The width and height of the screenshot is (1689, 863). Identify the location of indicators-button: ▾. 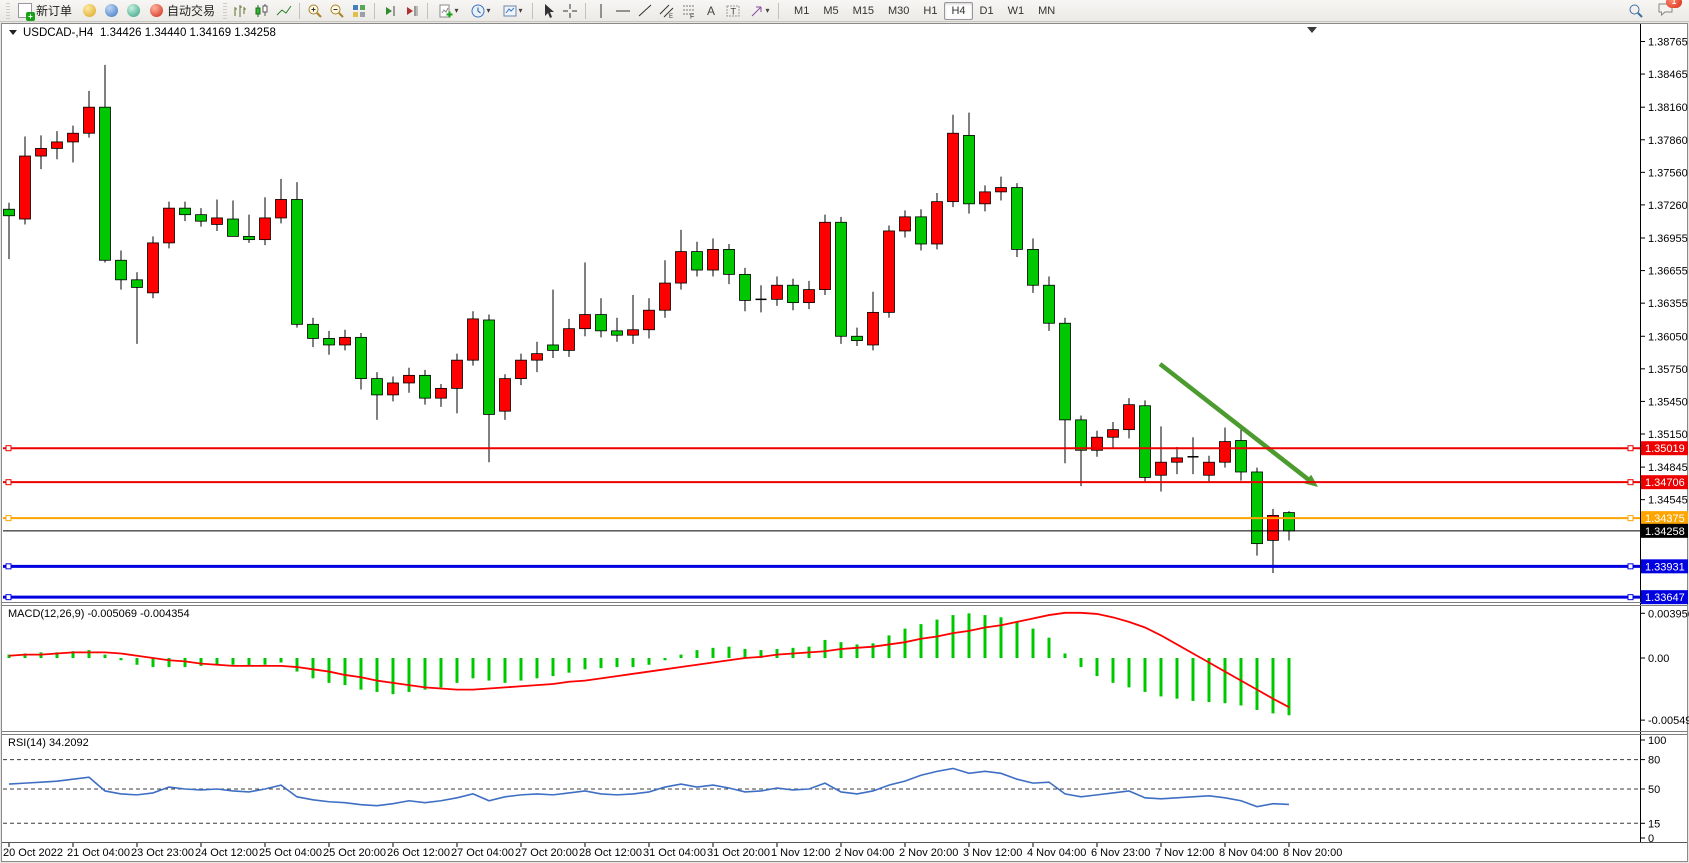
(448, 11).